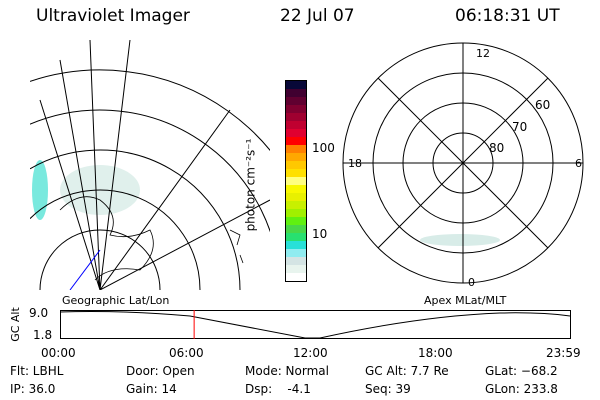 The image size is (600, 400). What do you see at coordinates (85, 269) in the screenshot?
I see `orbit-track` at bounding box center [85, 269].